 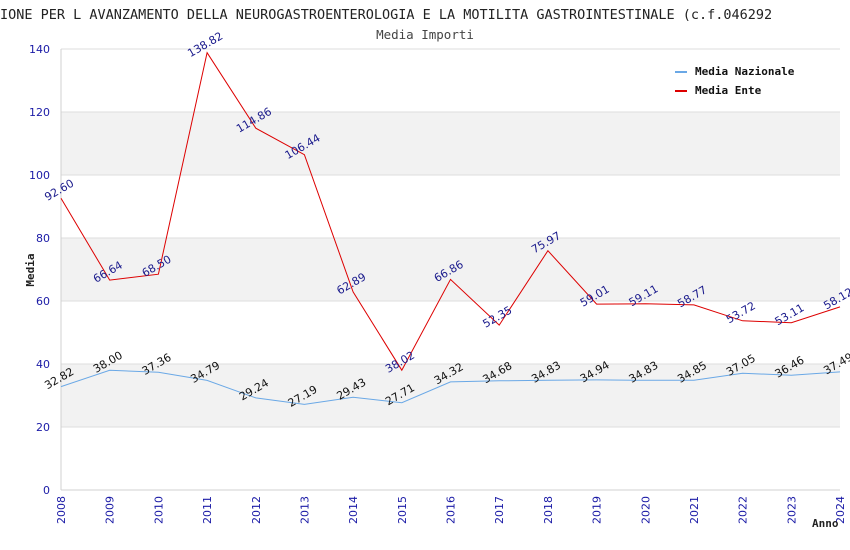 What do you see at coordinates (425, 34) in the screenshot?
I see `chart-subtitle: Media Importi` at bounding box center [425, 34].